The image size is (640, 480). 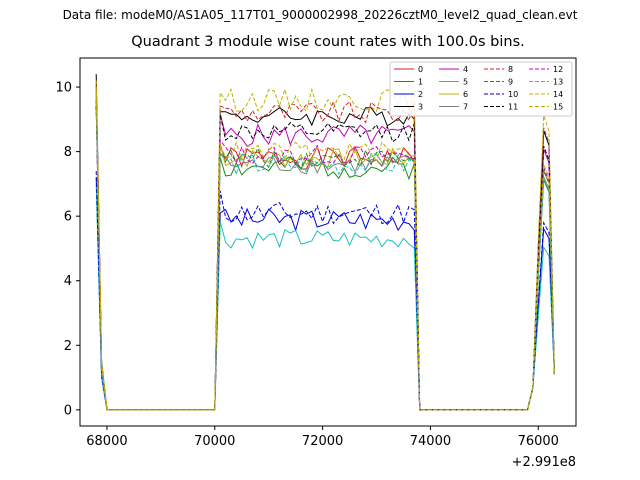 I want to click on legend-label-15: 15, so click(x=558, y=107).